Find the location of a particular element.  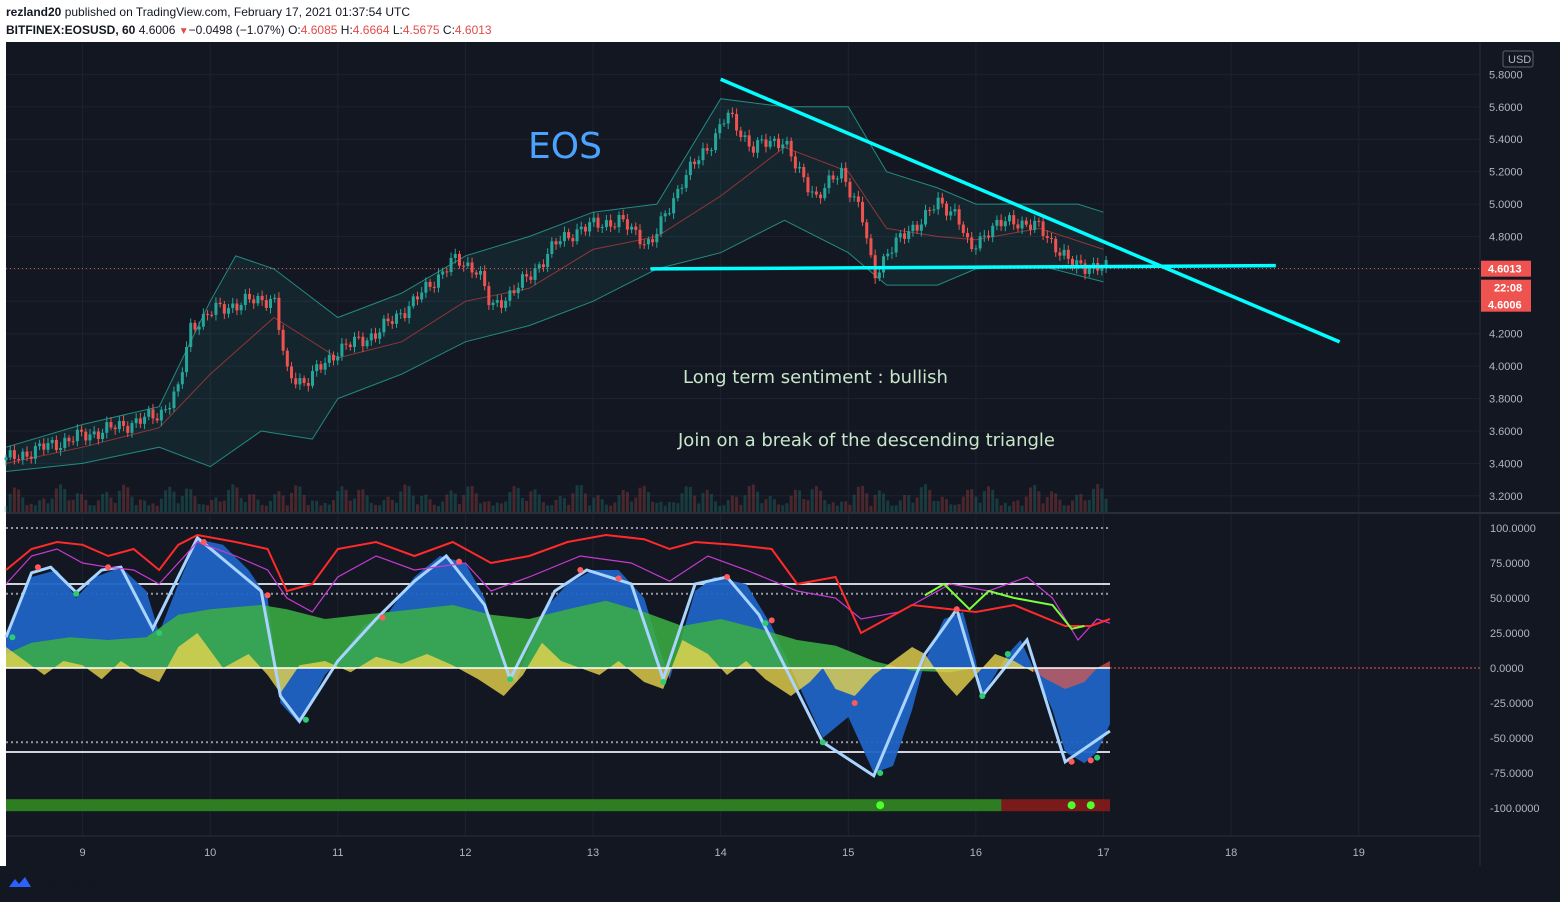

yellow-area is located at coordinates (520, 664).